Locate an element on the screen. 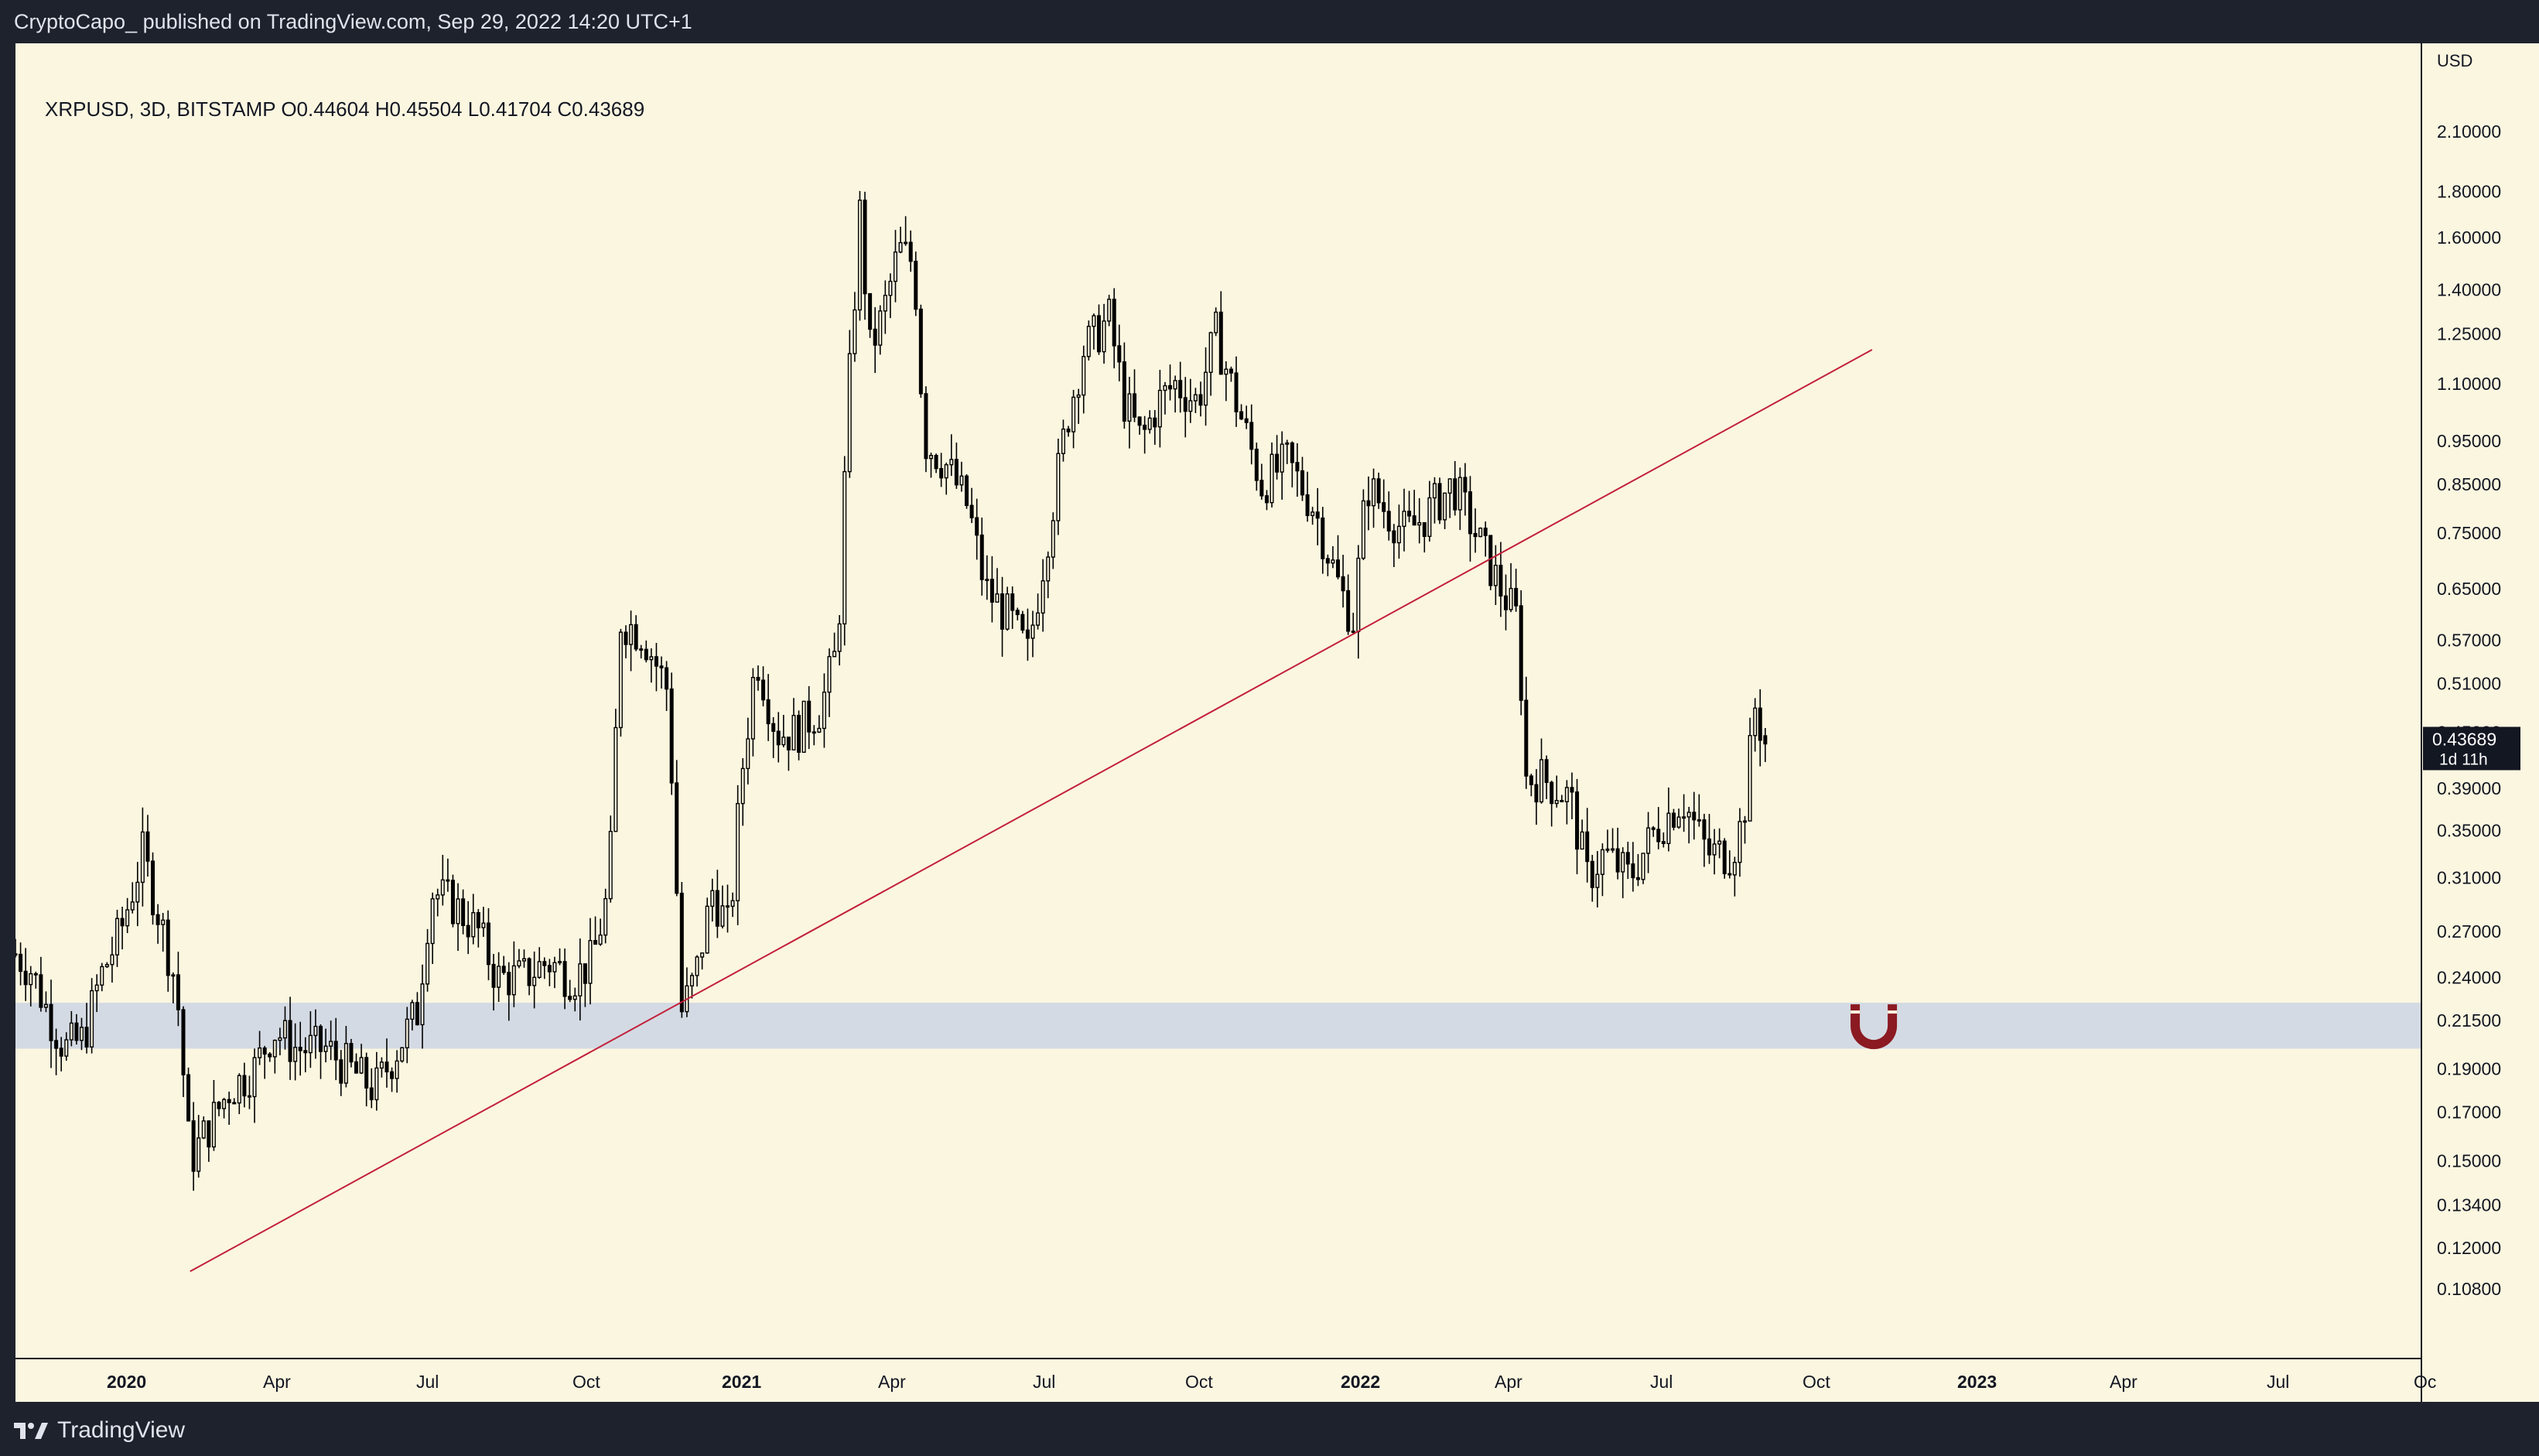 The height and width of the screenshot is (1456, 2539). time-tick-label: 2023 is located at coordinates (1977, 1382).